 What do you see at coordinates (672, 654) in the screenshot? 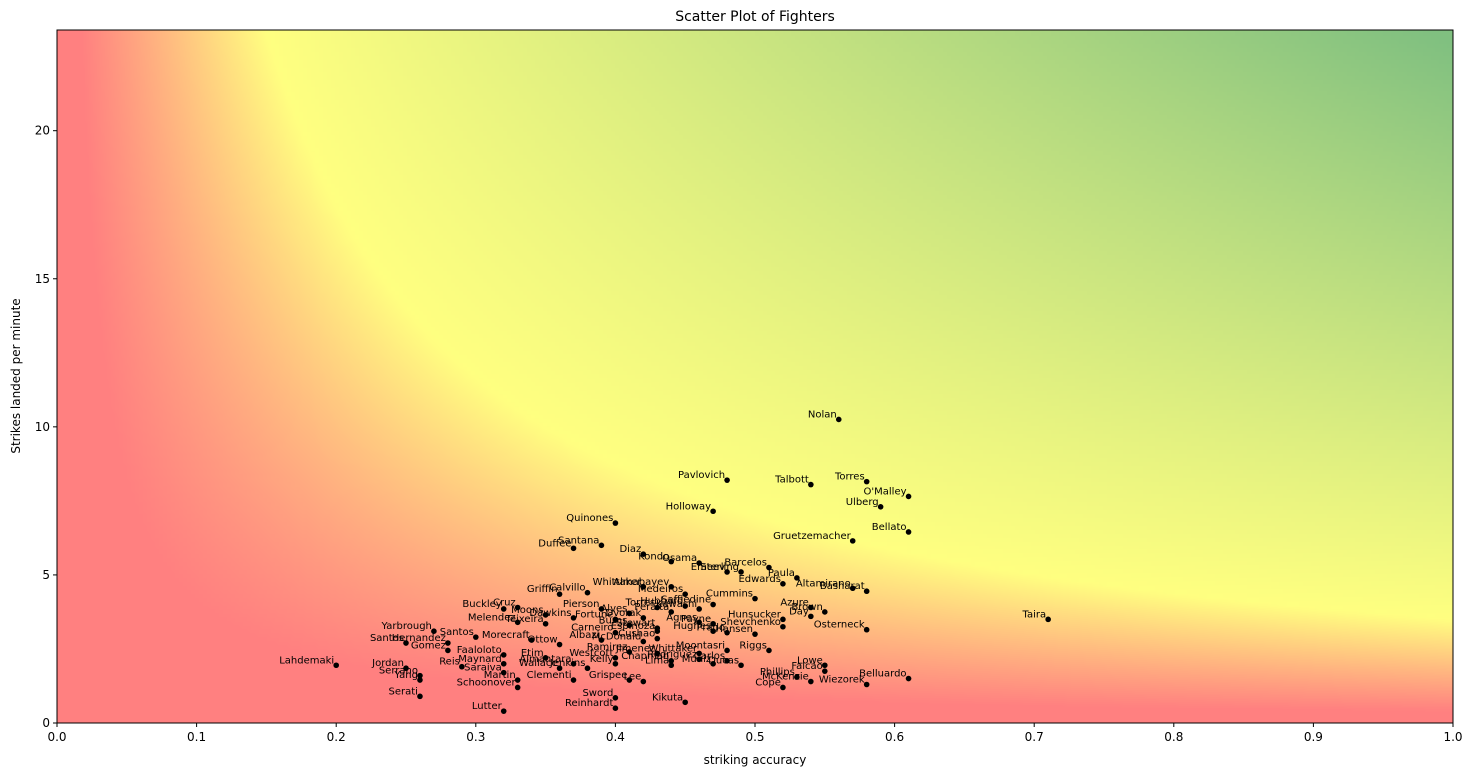
I see `point-label: Rodriguez` at bounding box center [672, 654].